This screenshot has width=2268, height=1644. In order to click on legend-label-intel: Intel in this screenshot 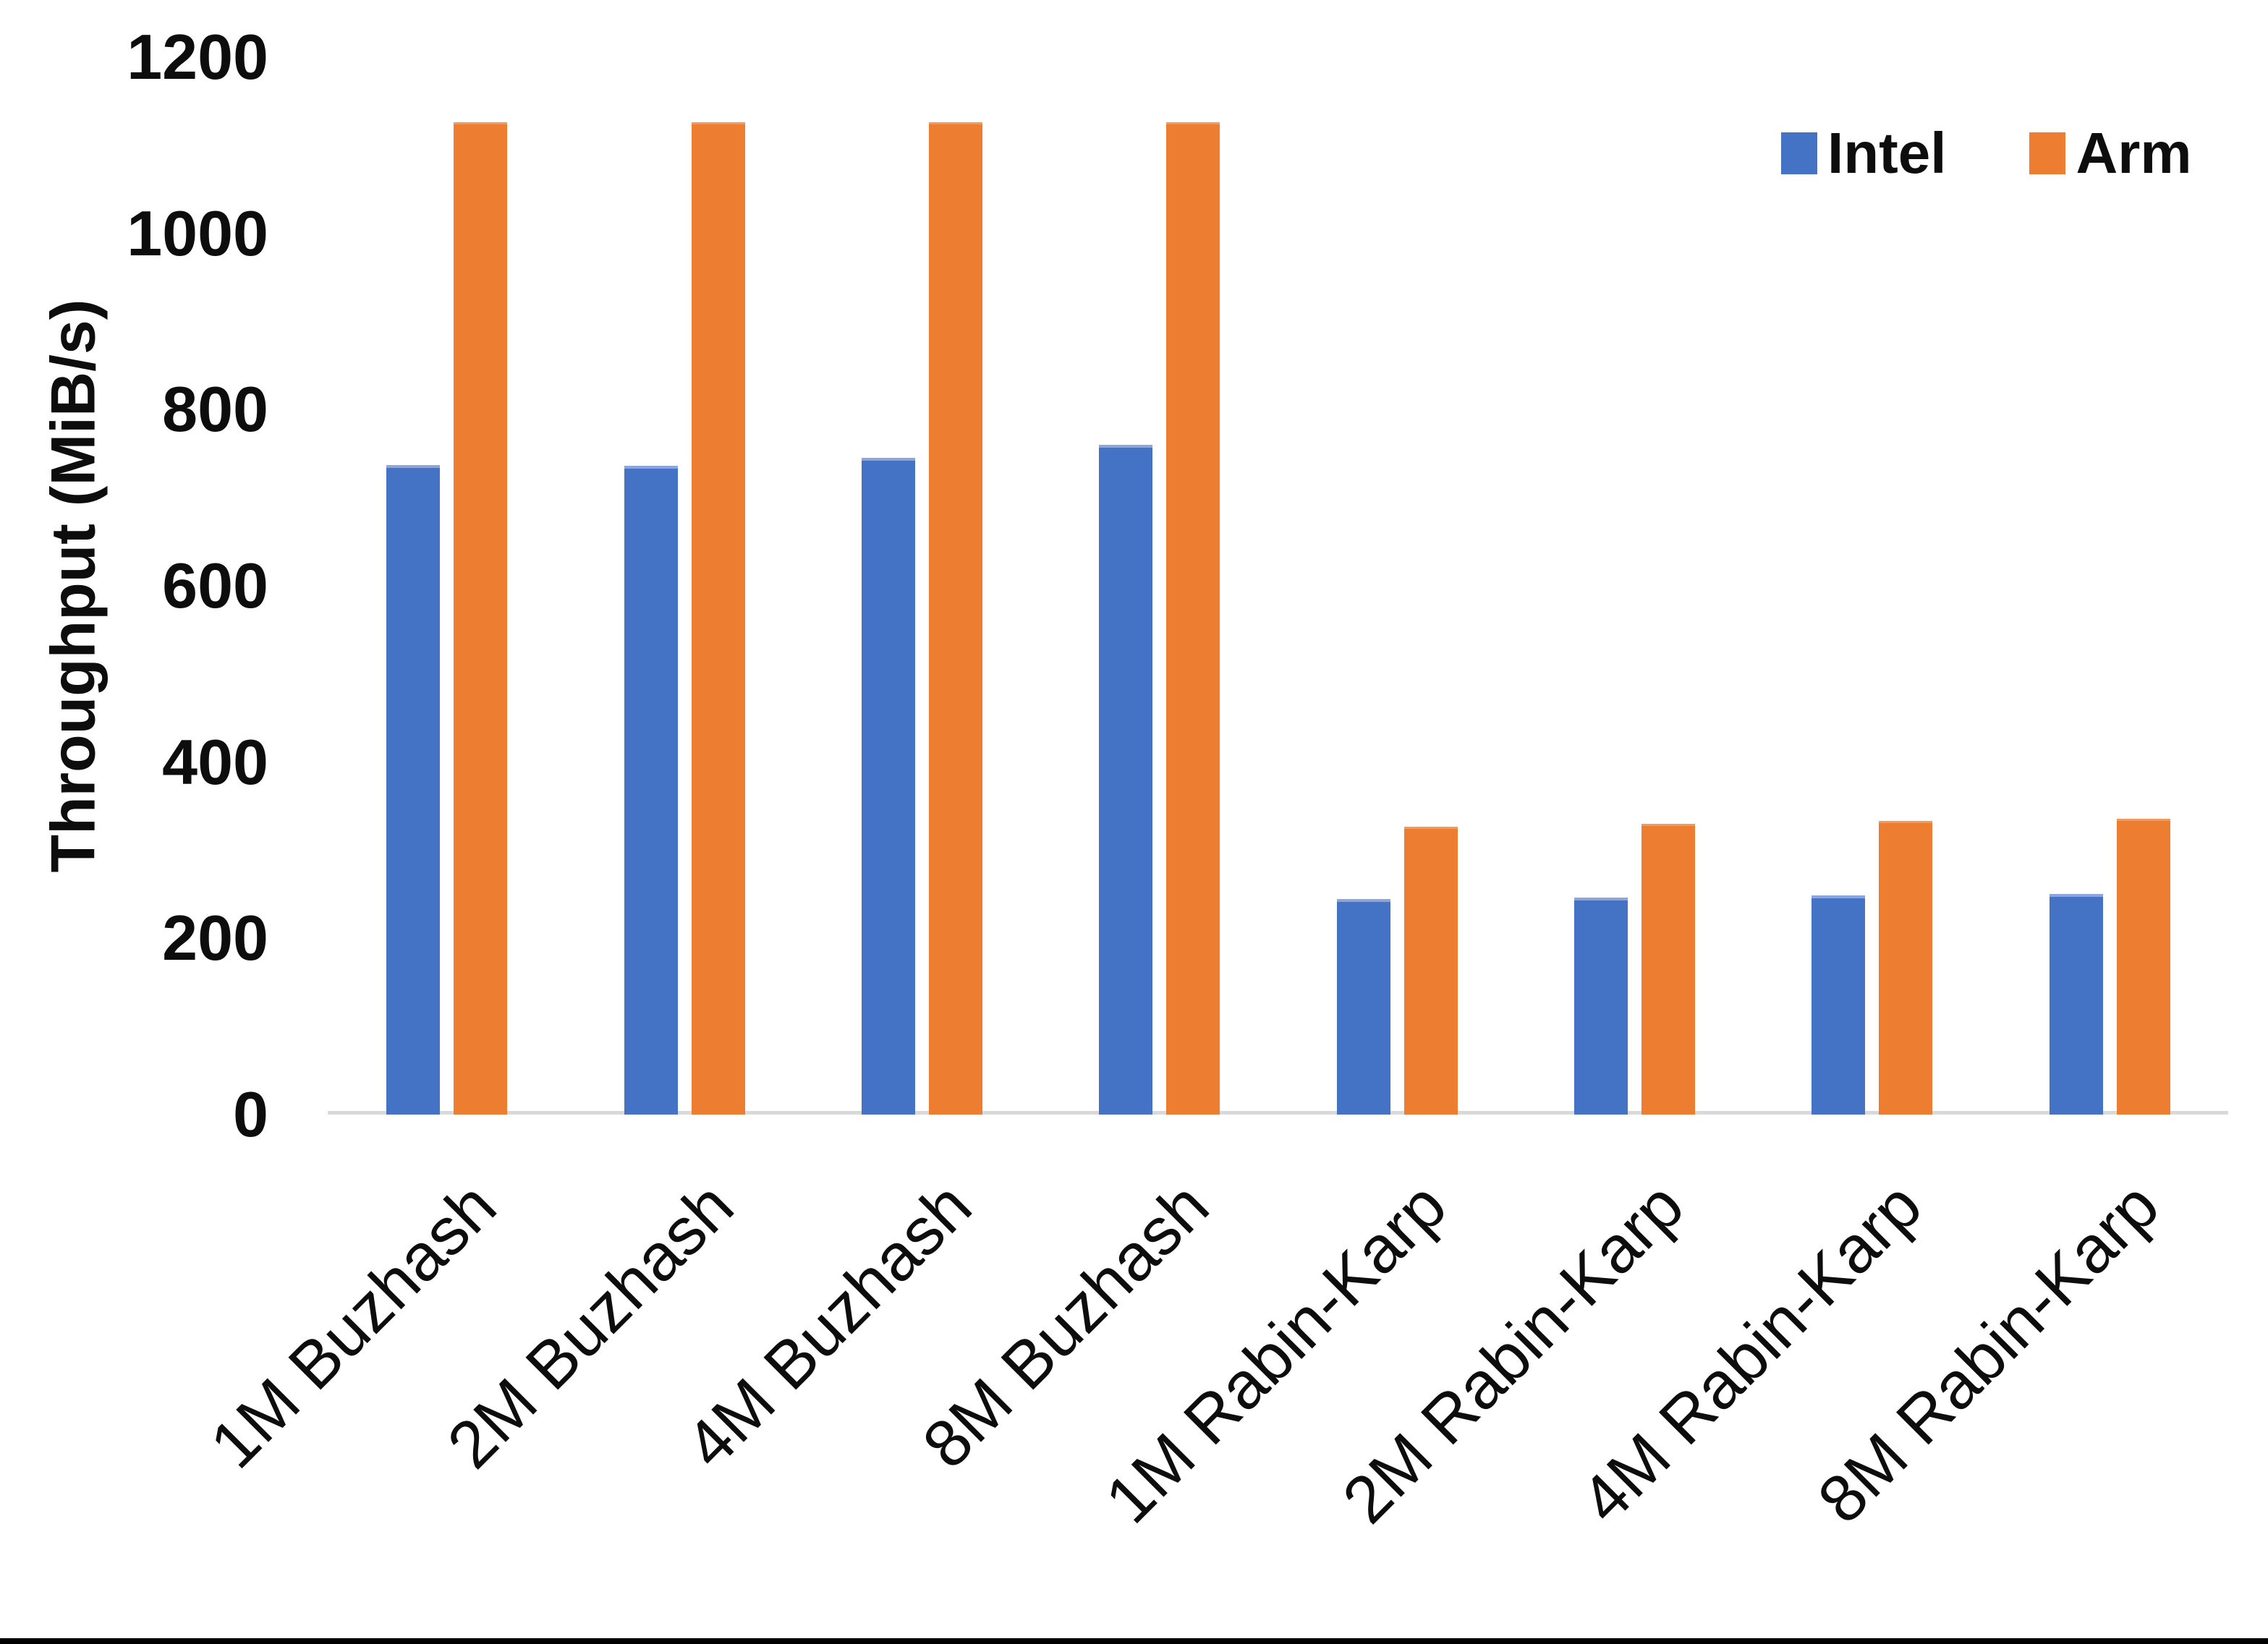, I will do `click(1887, 153)`.